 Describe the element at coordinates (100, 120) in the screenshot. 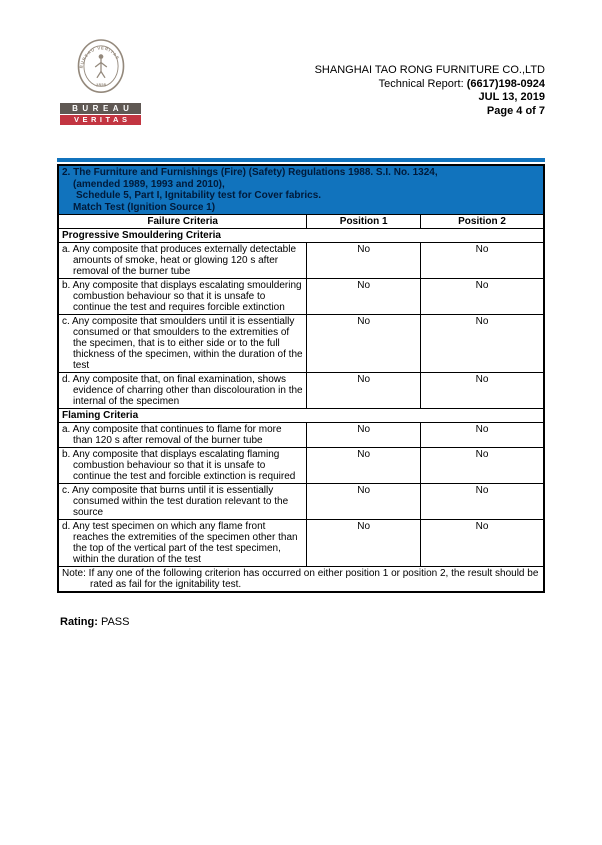

I see `logo-bar-veritas: VERITAS` at that location.